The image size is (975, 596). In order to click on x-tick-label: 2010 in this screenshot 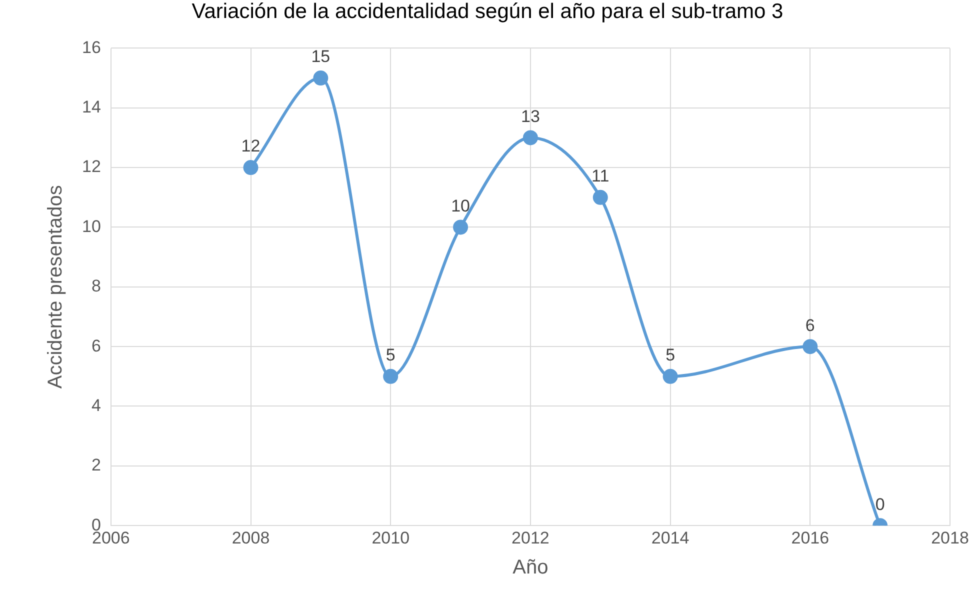, I will do `click(391, 538)`.